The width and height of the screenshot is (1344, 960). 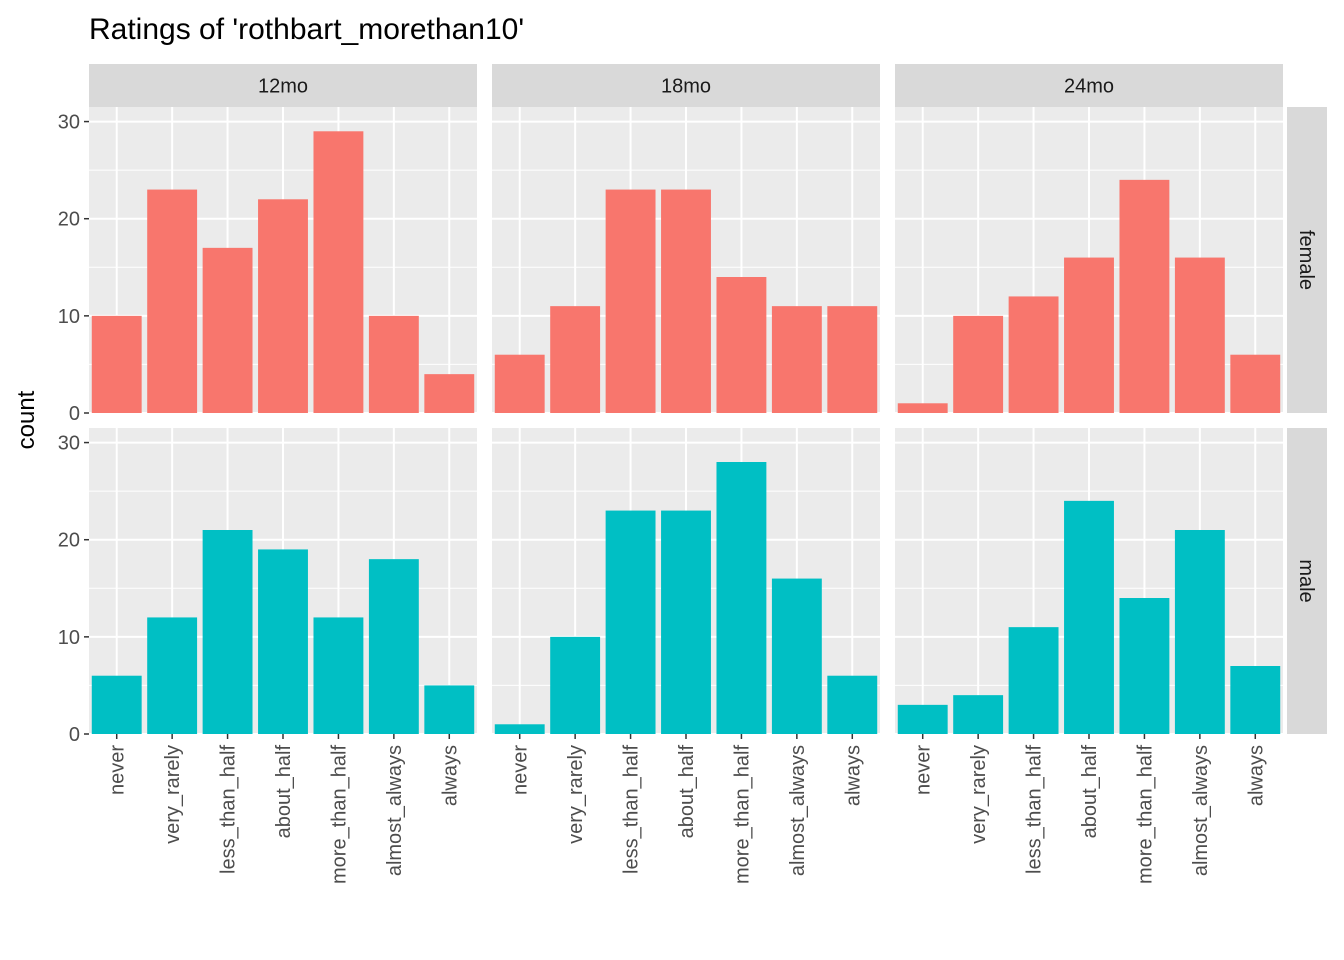 I want to click on chart-title: Ratings of 'rothbart_morethan10', so click(x=306, y=29).